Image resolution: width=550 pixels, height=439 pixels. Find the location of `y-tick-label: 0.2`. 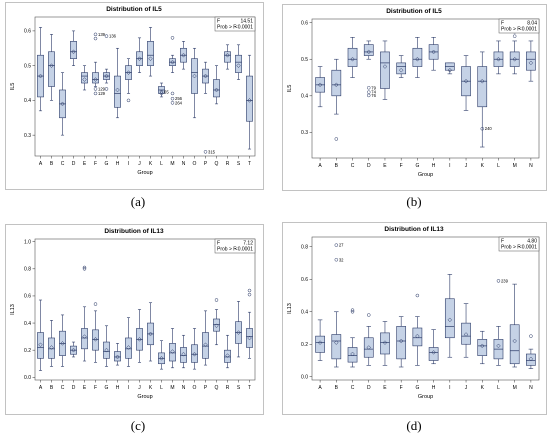

y-tick-label: 0.2 is located at coordinates (304, 345).